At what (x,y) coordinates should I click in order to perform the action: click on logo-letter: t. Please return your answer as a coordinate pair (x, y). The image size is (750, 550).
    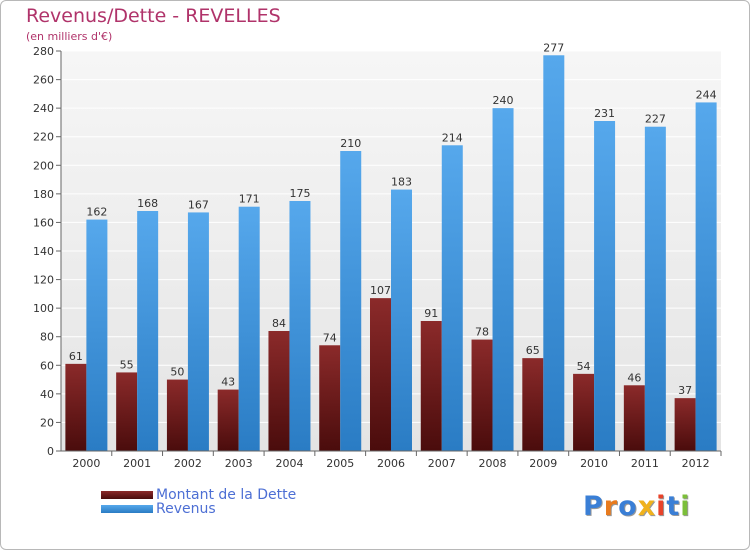
    Looking at the image, I should click on (673, 506).